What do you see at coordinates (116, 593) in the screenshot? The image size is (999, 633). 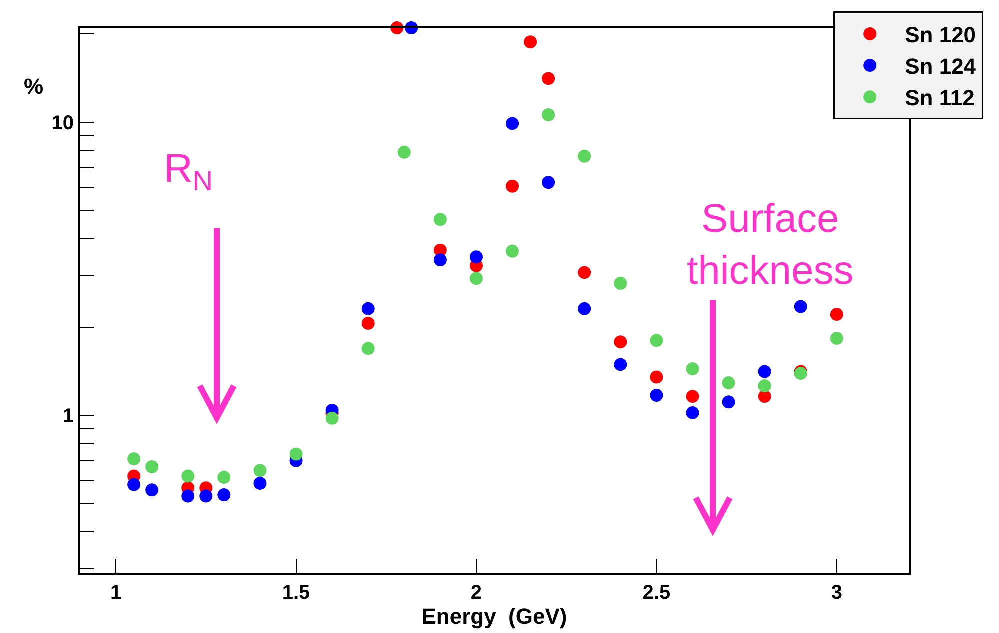 I see `x-tick-label: 1` at bounding box center [116, 593].